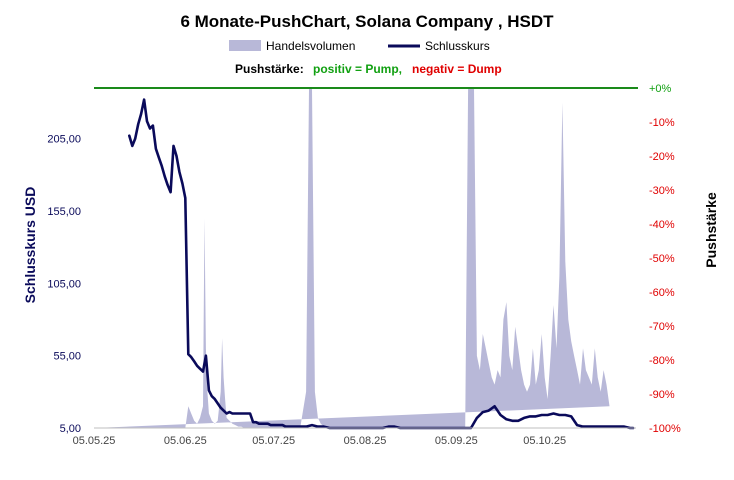 The image size is (734, 480). What do you see at coordinates (662, 293) in the screenshot?
I see `y2-tick-label: -60%` at bounding box center [662, 293].